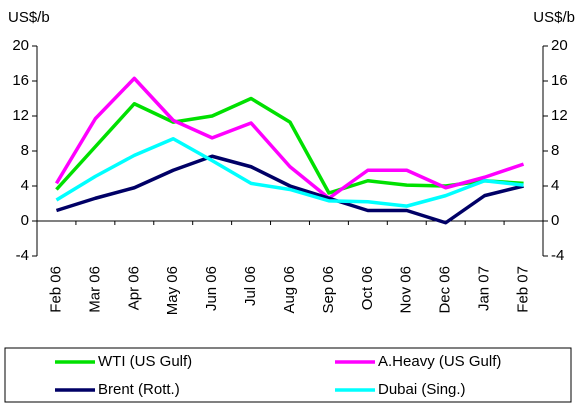 Image resolution: width=581 pixels, height=403 pixels. Describe the element at coordinates (439, 361) in the screenshot. I see `legend-label: A.Heavy (US Gulf)` at that location.